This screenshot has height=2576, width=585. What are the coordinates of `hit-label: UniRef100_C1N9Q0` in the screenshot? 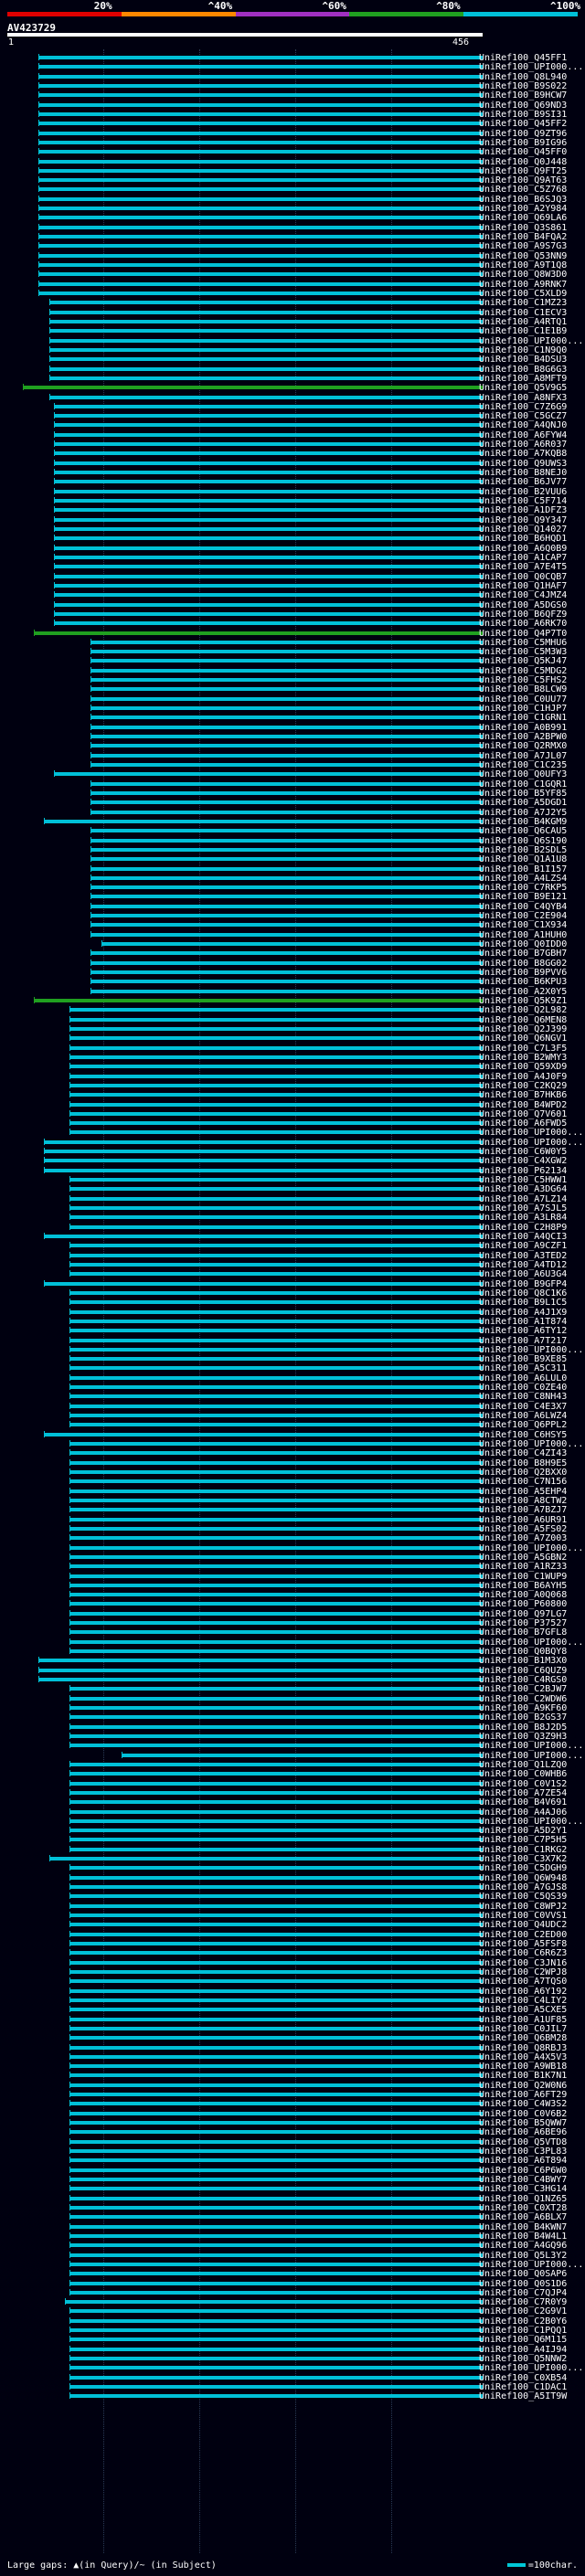 It's located at (523, 350).